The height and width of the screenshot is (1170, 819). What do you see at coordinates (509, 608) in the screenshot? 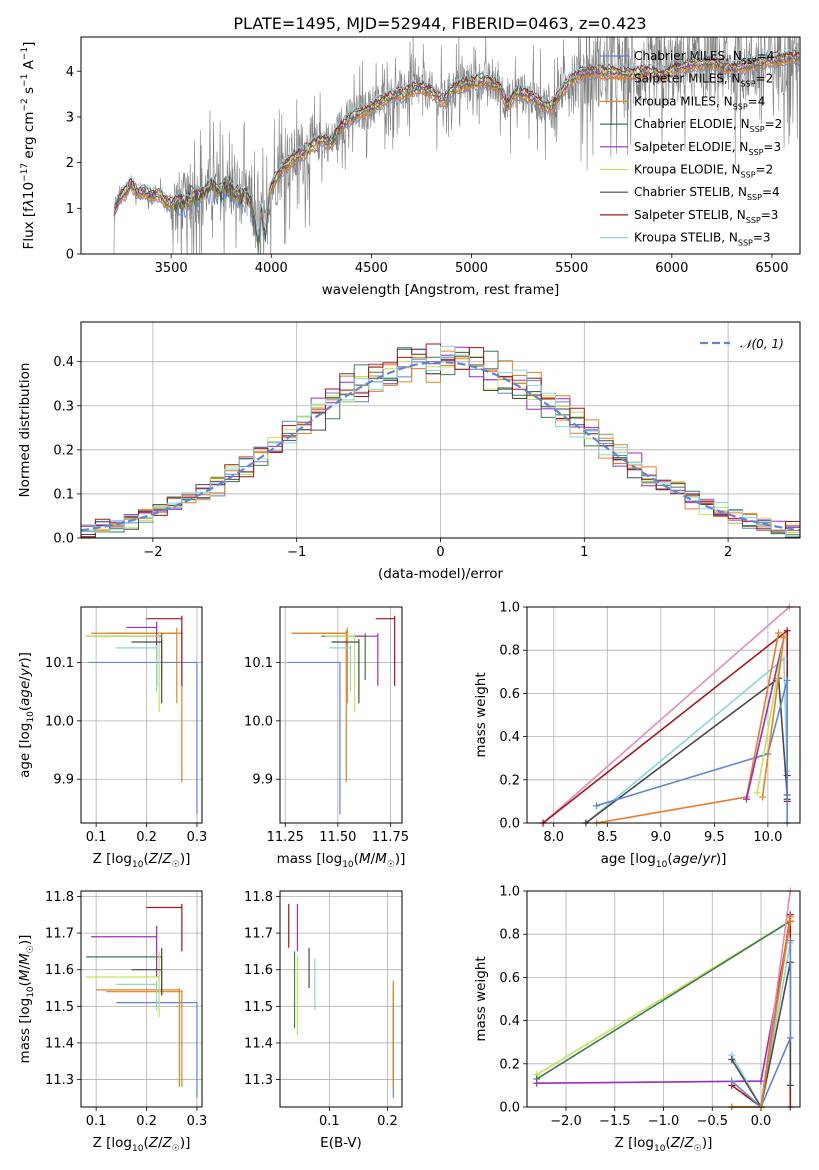
I see `y-tick-label: 1.0` at bounding box center [509, 608].